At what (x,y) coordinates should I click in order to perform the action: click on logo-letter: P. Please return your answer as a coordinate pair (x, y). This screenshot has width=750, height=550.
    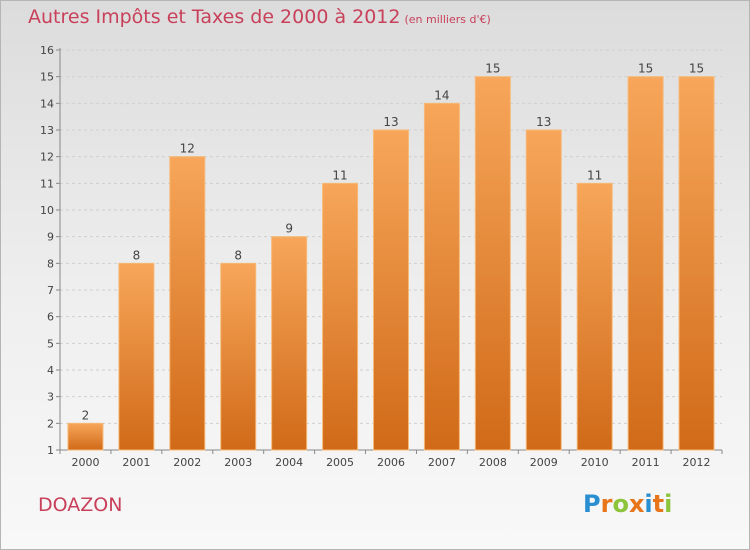
    Looking at the image, I should click on (592, 504).